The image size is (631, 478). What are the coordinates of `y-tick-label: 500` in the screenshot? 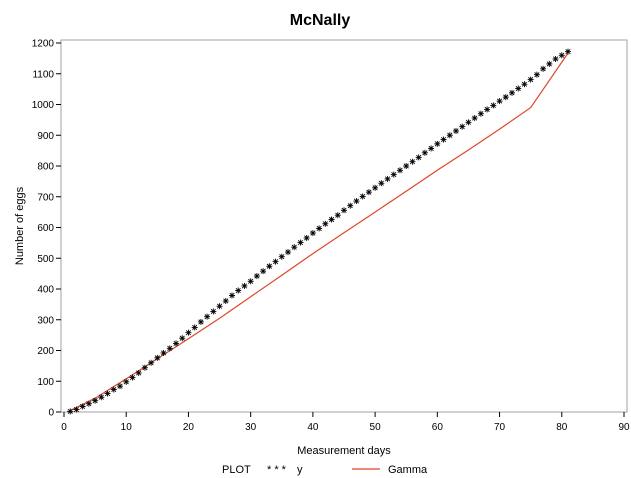 It's located at (45, 259).